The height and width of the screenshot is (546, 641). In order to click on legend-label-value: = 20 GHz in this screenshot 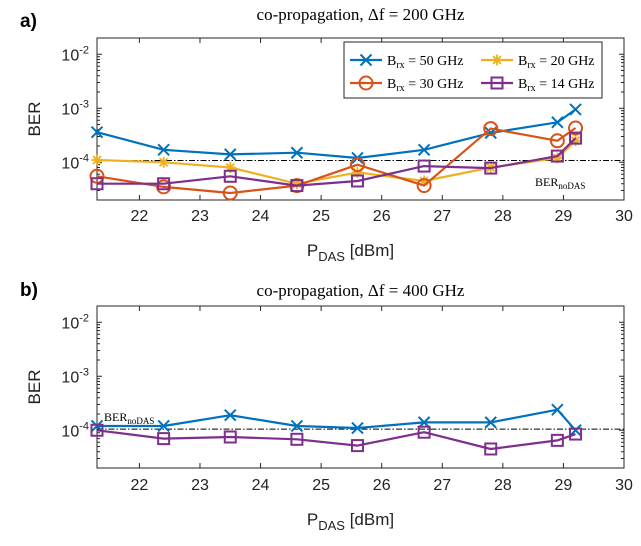, I will do `click(565, 61)`.